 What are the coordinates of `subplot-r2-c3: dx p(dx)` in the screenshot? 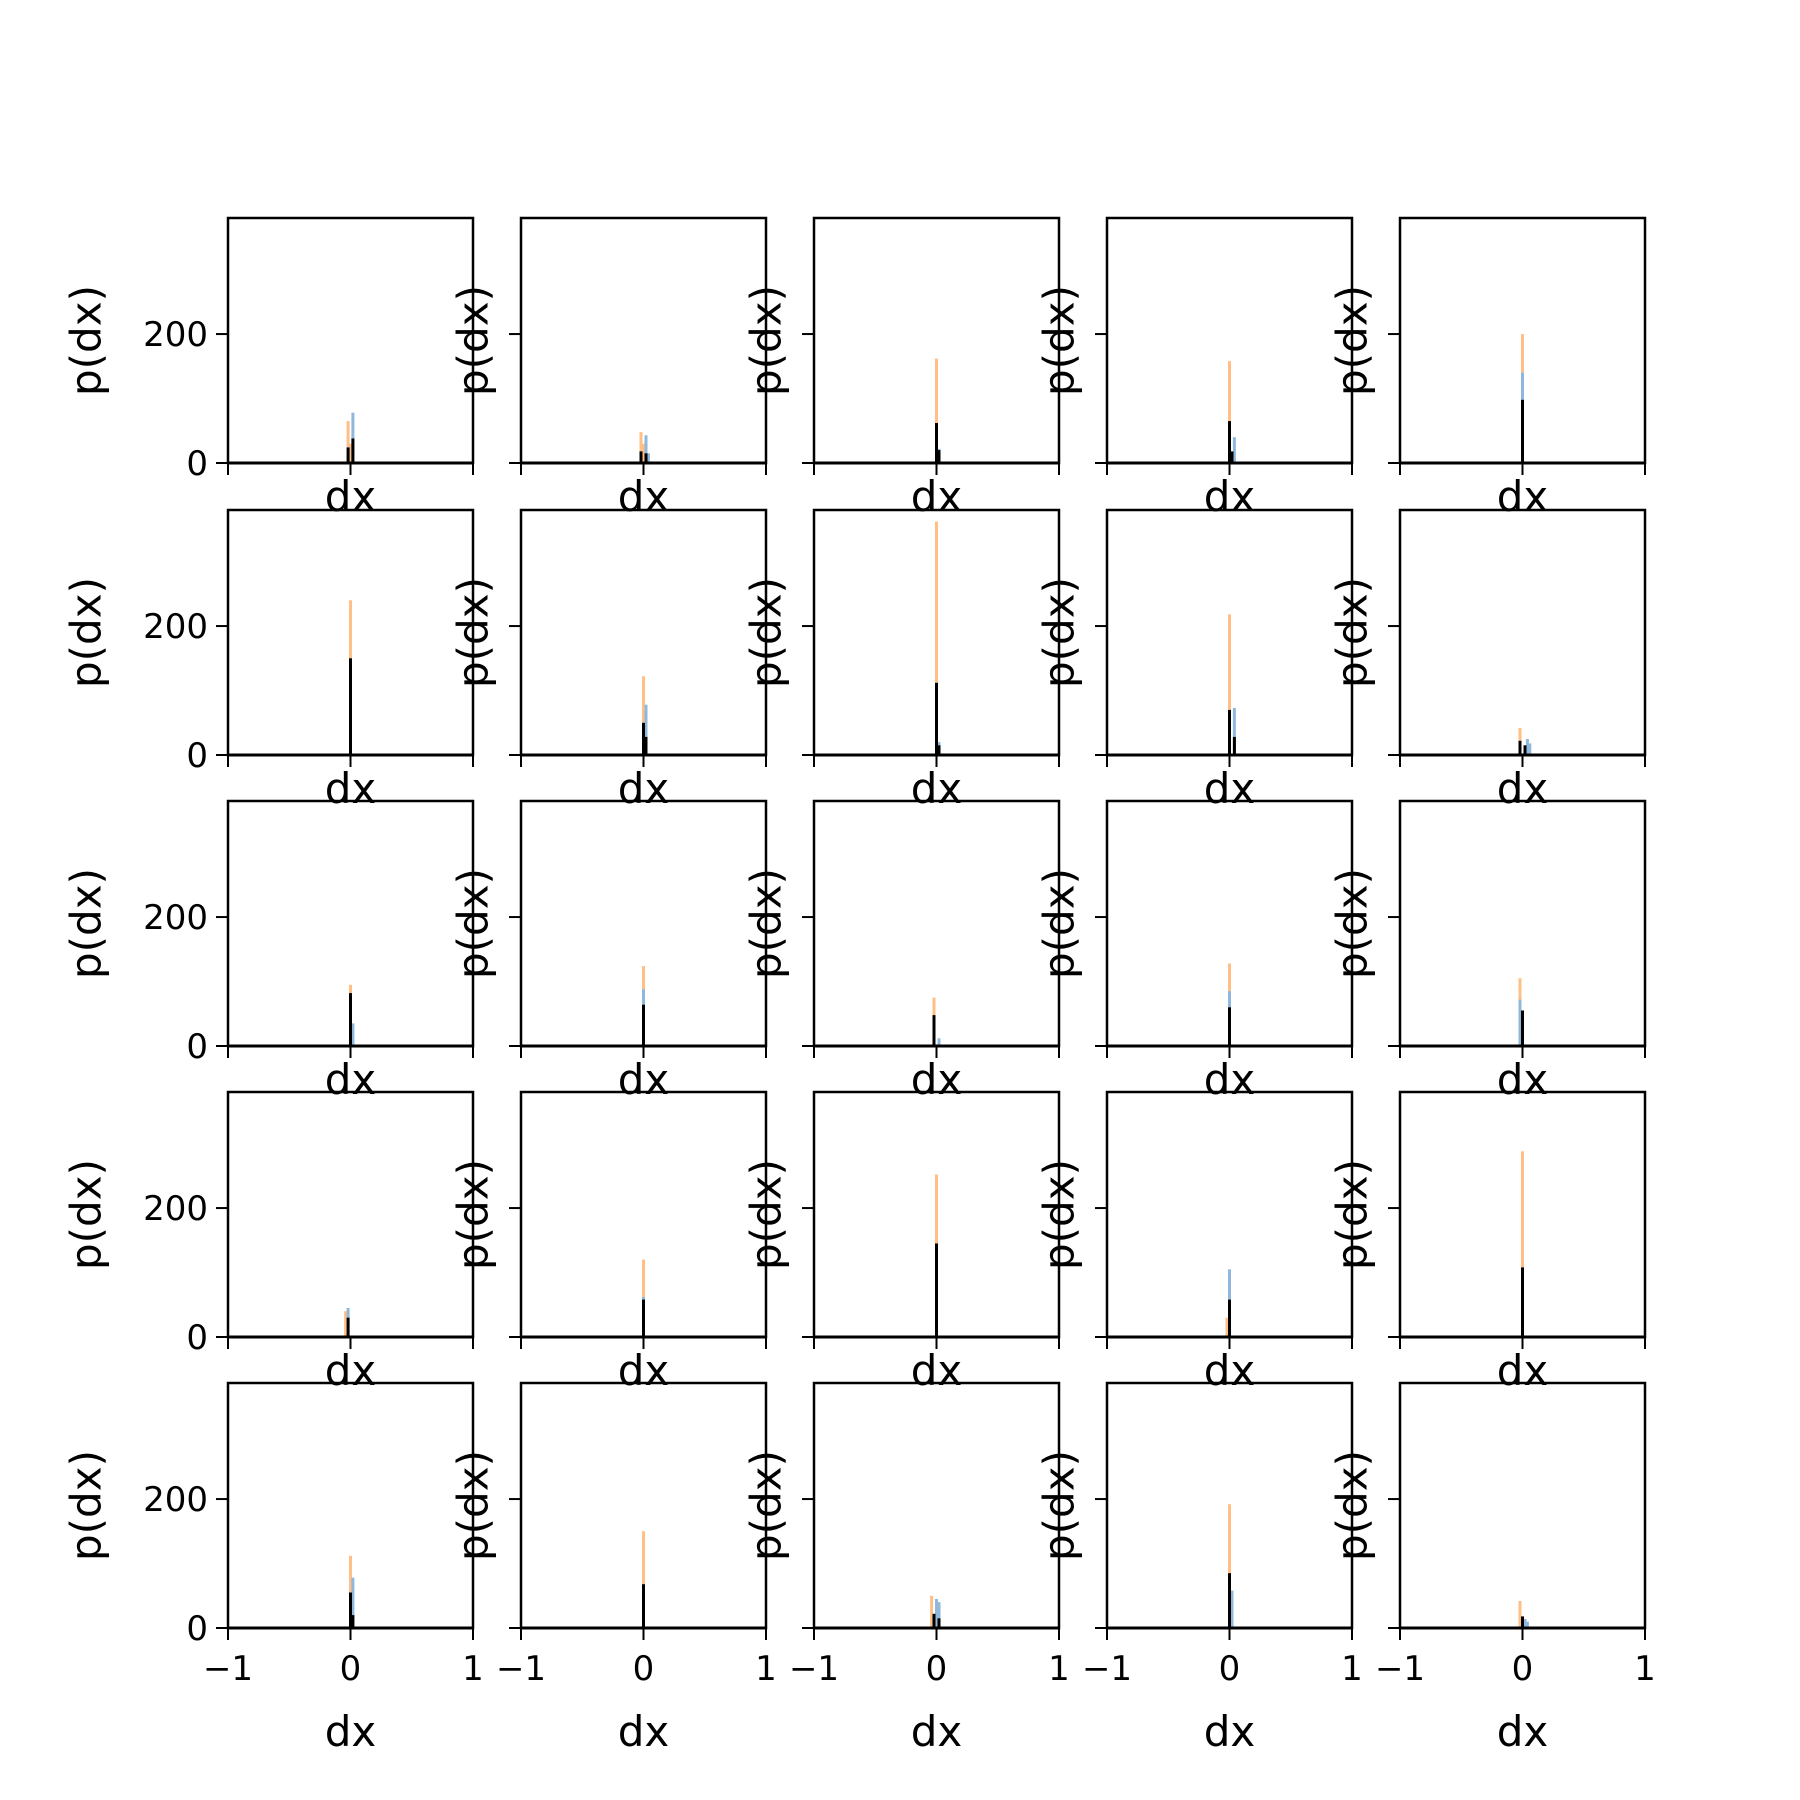 It's located at (1194, 951).